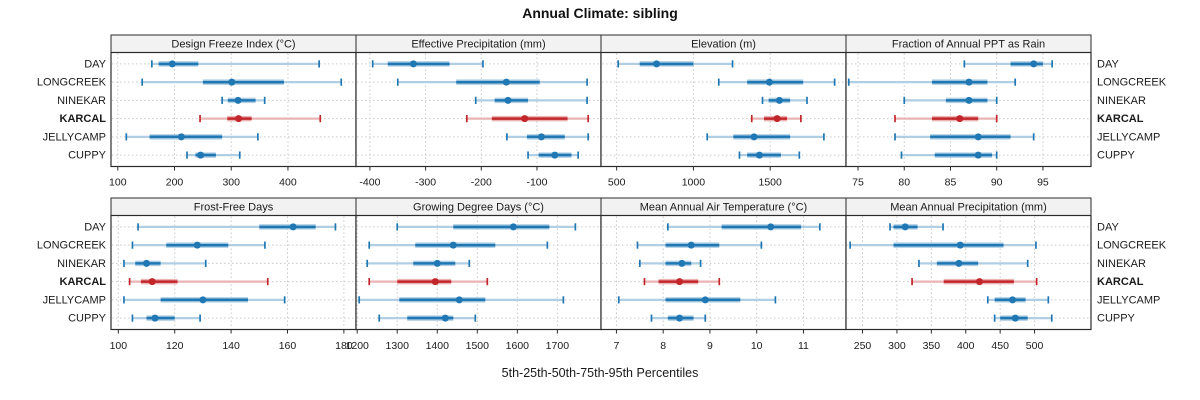 The height and width of the screenshot is (400, 1200). I want to click on x-tick-label: 1700, so click(558, 346).